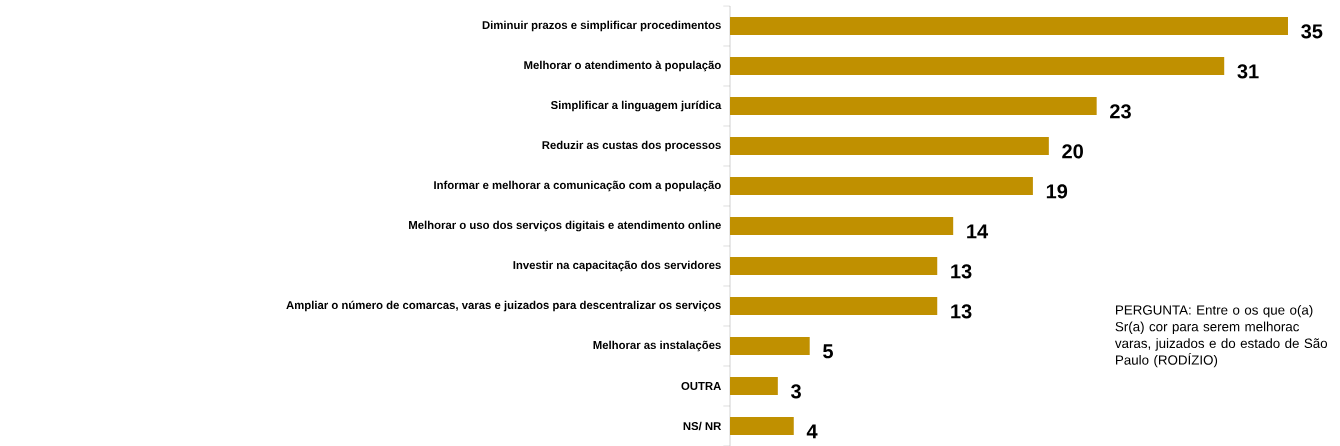 This screenshot has height=446, width=1340. What do you see at coordinates (978, 231) in the screenshot?
I see `data-label: 14` at bounding box center [978, 231].